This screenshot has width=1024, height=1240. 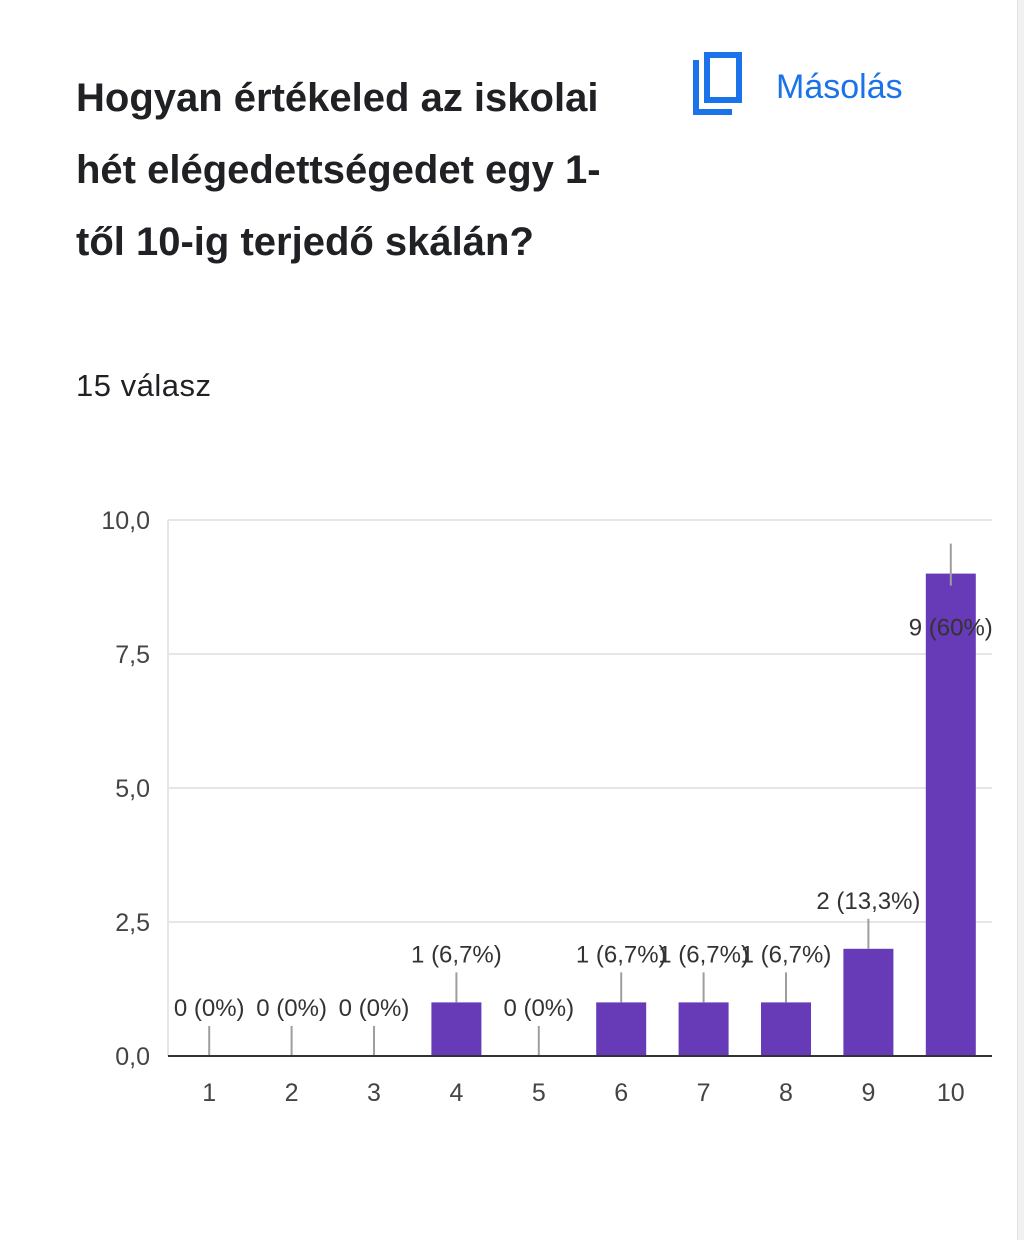 I want to click on x-tick-label: 5, so click(x=539, y=1093).